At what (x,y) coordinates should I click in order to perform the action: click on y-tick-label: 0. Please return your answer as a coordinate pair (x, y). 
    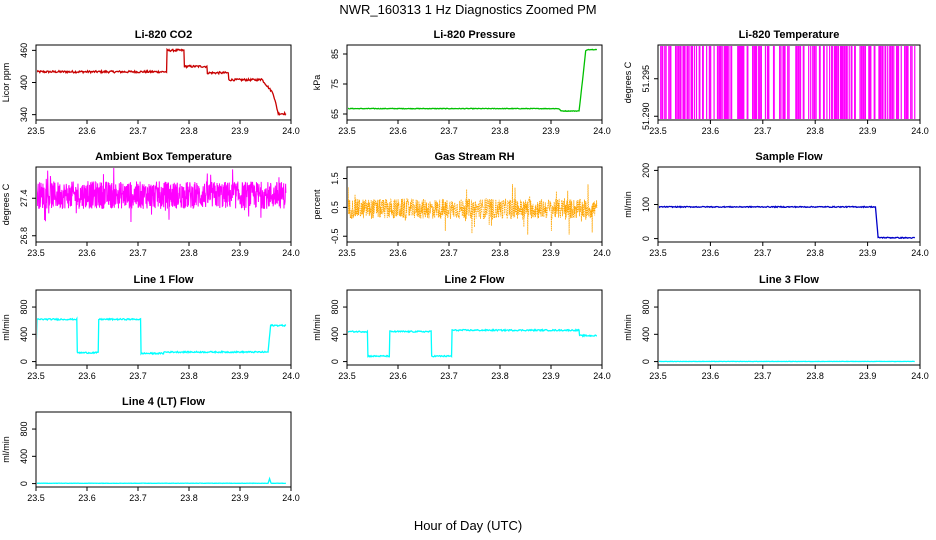
    Looking at the image, I should click on (646, 238).